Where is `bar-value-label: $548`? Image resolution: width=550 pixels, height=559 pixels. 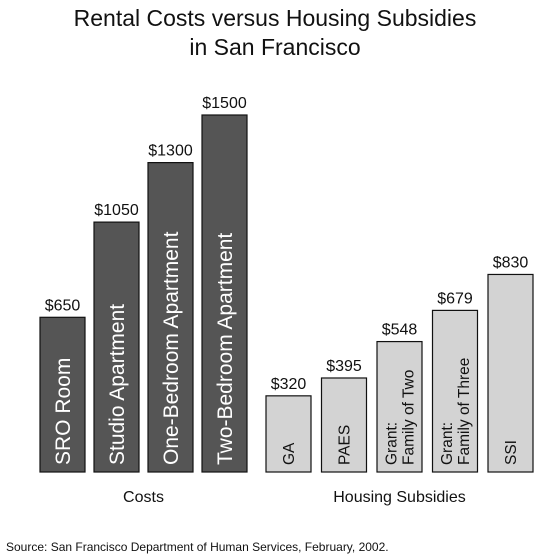
bar-value-label: $548 is located at coordinates (400, 330).